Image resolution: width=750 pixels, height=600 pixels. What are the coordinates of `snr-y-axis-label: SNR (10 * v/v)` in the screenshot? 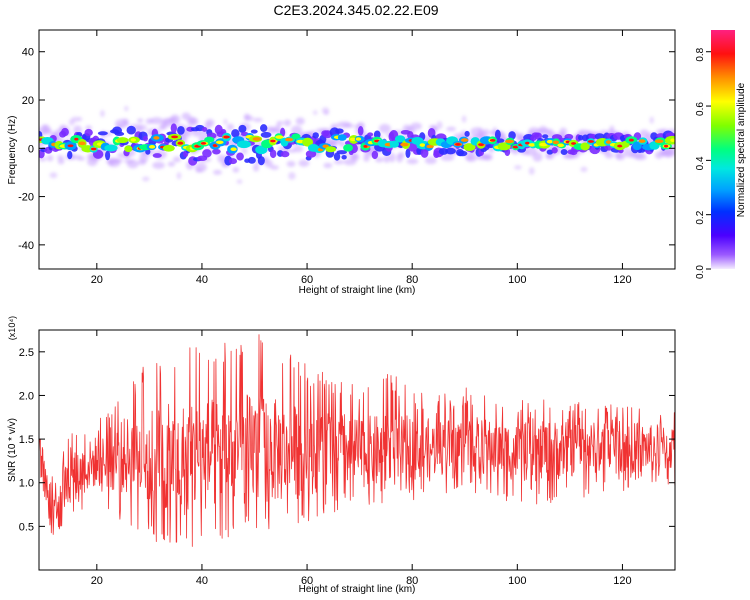 It's located at (12, 450).